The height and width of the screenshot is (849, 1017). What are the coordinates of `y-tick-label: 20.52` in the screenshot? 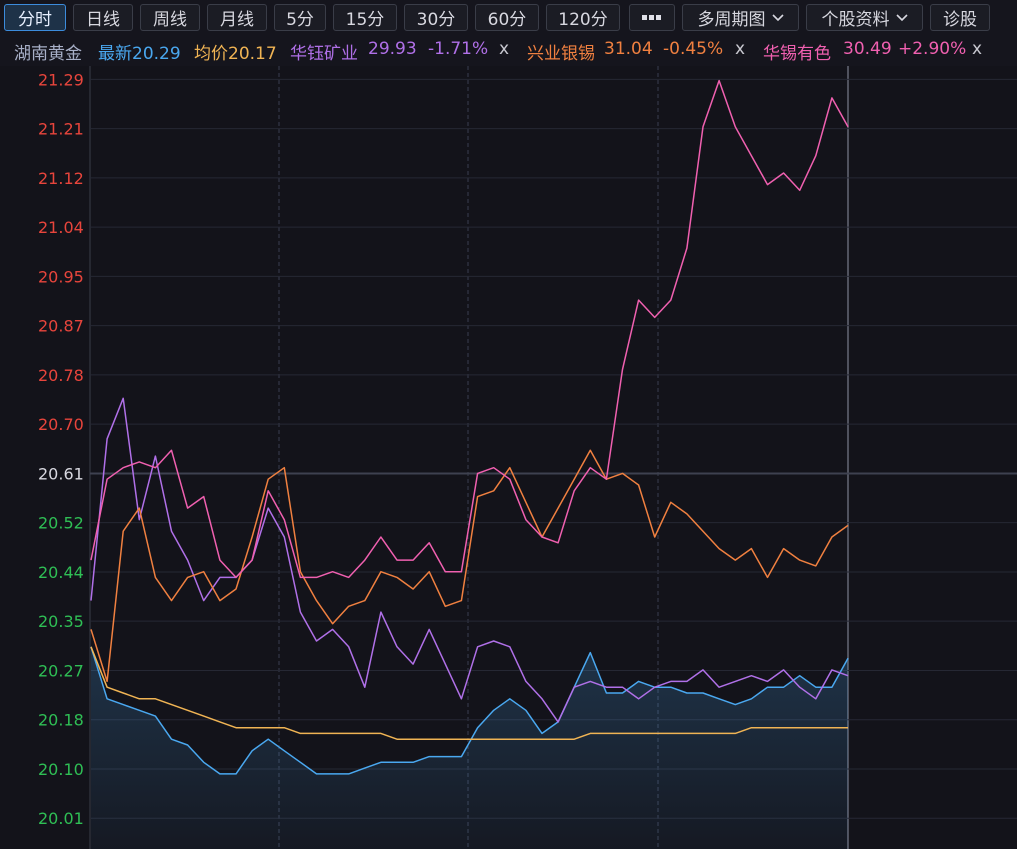 It's located at (61, 523).